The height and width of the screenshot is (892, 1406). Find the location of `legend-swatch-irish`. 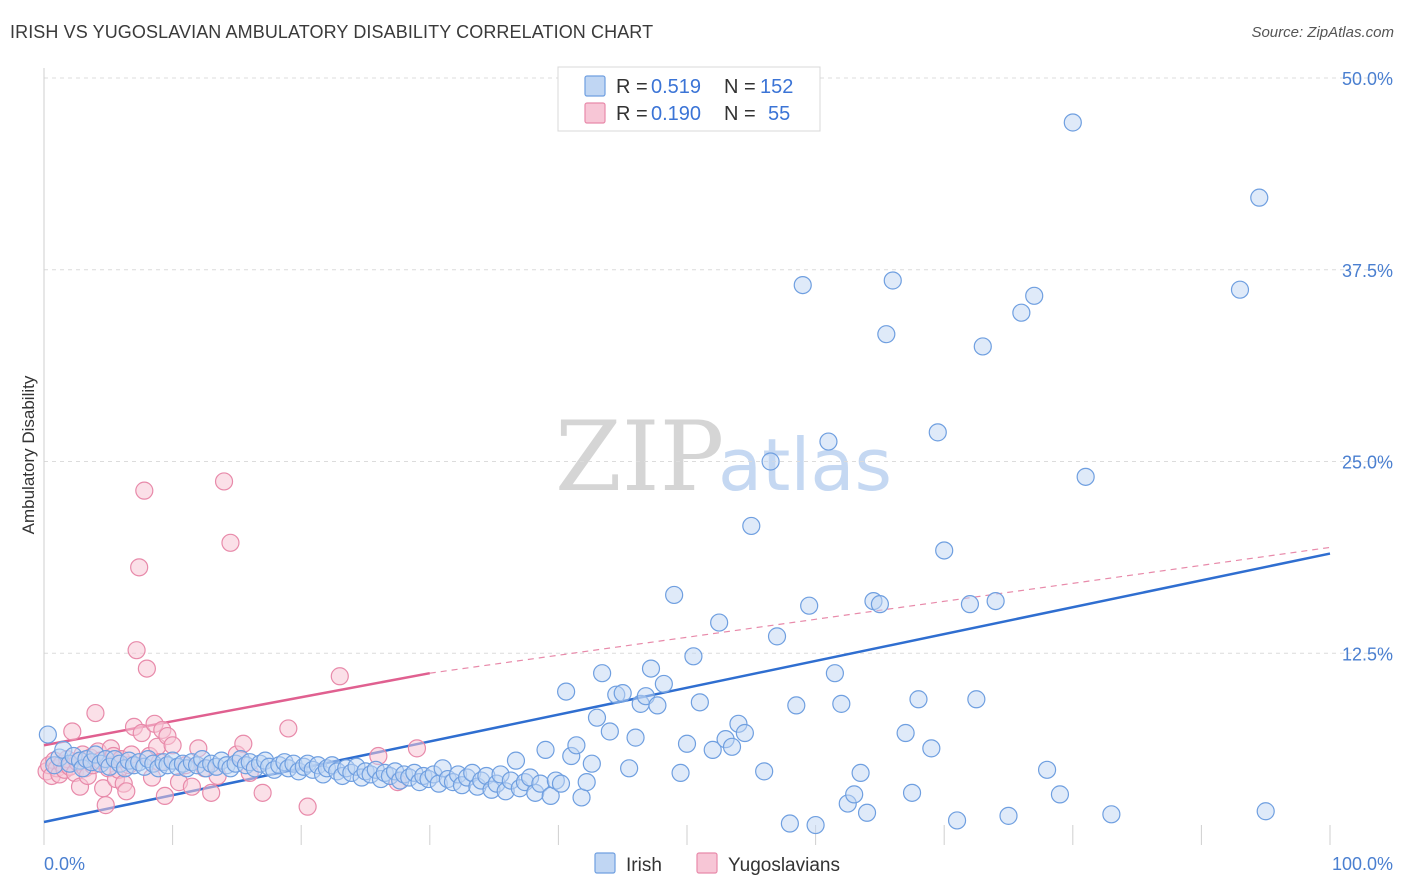

legend-swatch-irish is located at coordinates (595, 86).